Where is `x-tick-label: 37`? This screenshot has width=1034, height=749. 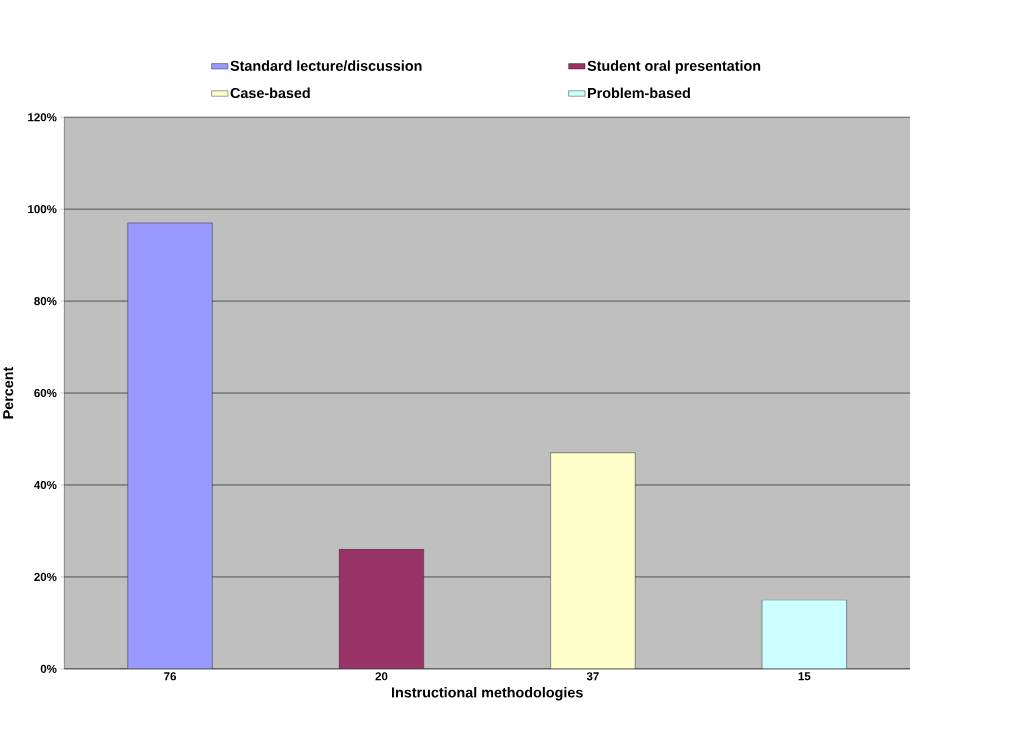
x-tick-label: 37 is located at coordinates (592, 676).